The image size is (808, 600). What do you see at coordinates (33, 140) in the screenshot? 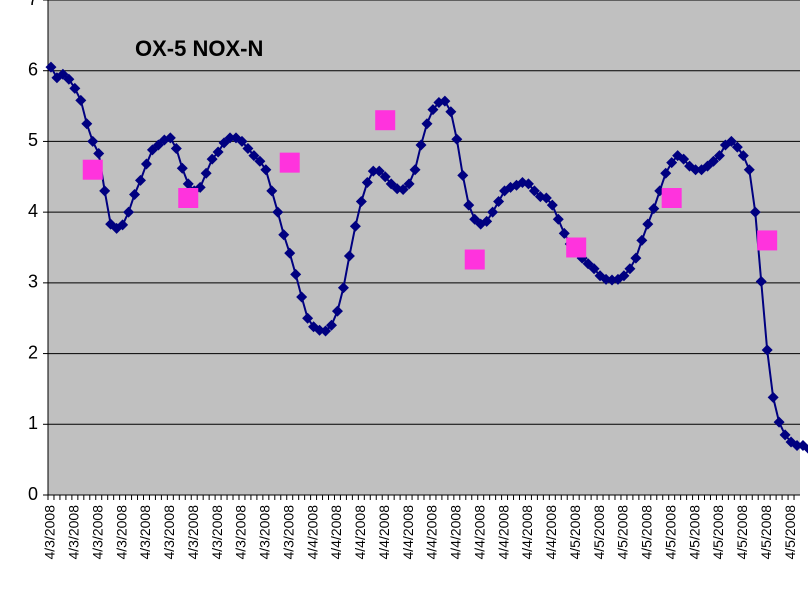
I see `y-tick-label: 5` at bounding box center [33, 140].